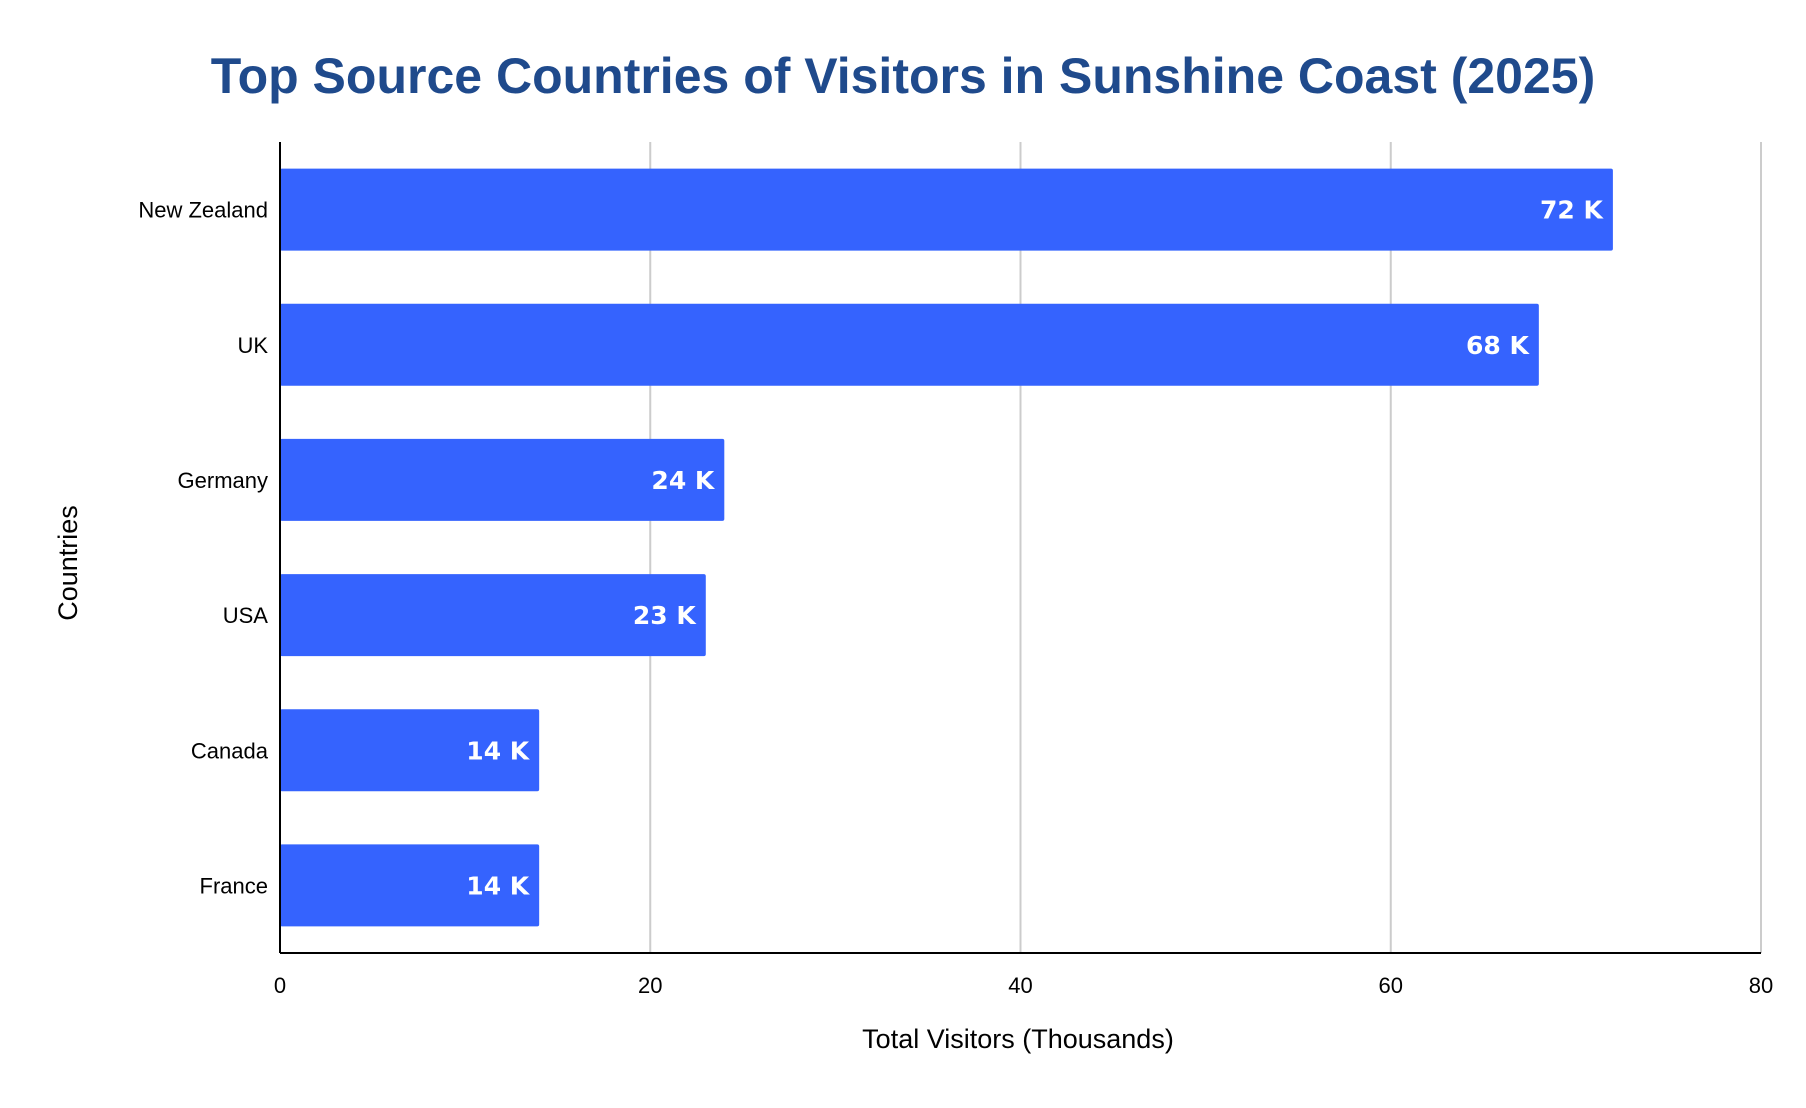 The width and height of the screenshot is (1806, 1108). Describe the element at coordinates (203, 210) in the screenshot. I see `category-label: New Zealand` at that location.